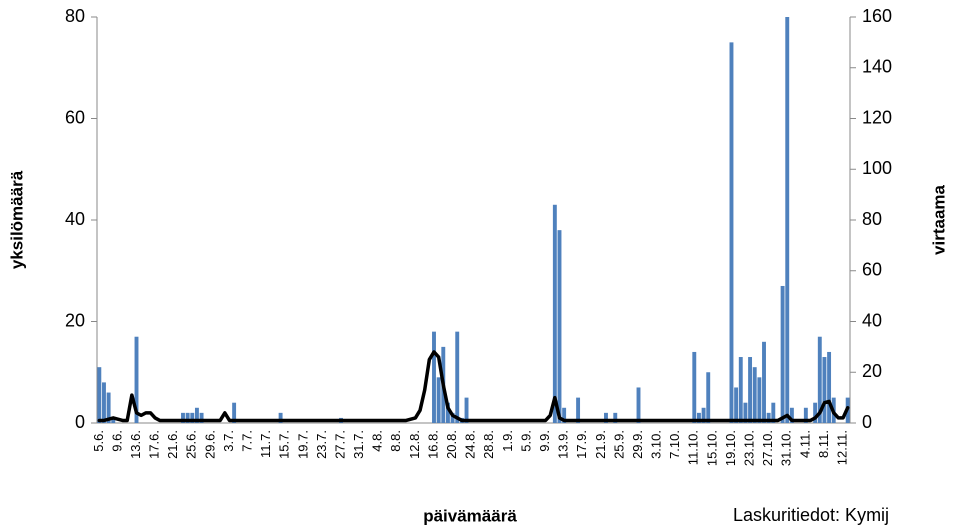 The image size is (955, 530). Describe the element at coordinates (525, 441) in the screenshot. I see `x-tick-label: 5.9.` at that location.